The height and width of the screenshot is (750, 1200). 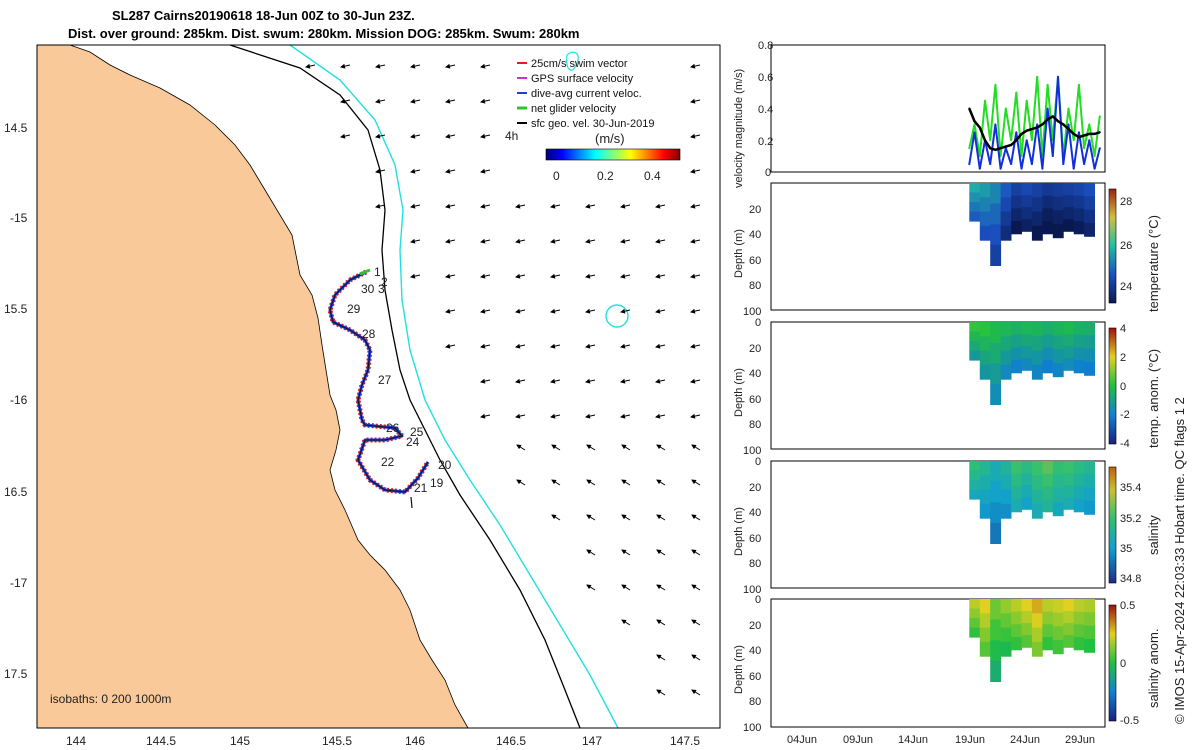 What do you see at coordinates (755, 513) in the screenshot?
I see `depth-tick: 40` at bounding box center [755, 513].